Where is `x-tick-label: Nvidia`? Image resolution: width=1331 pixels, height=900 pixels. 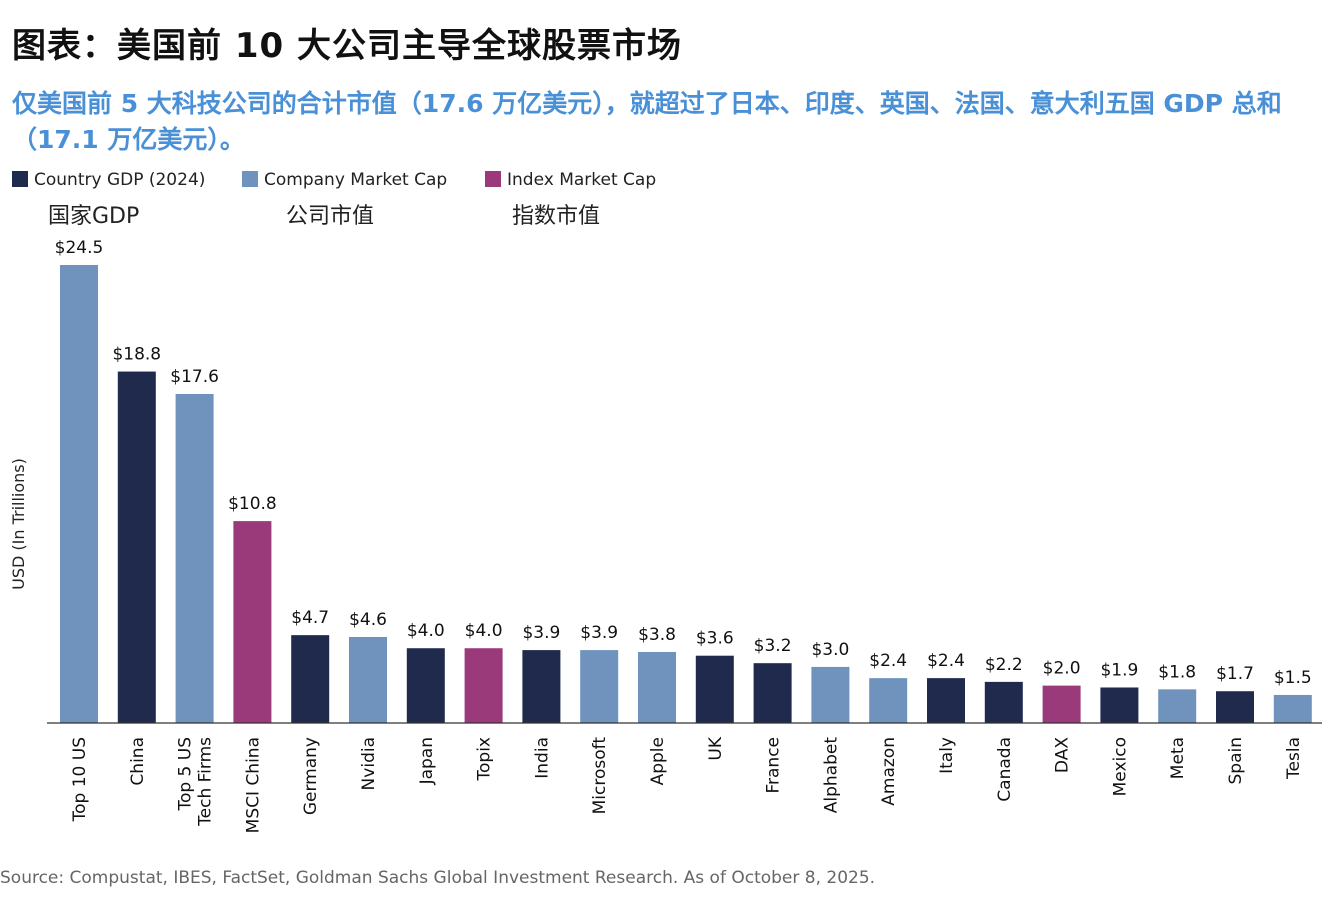
x-tick-label: Nvidia is located at coordinates (369, 763).